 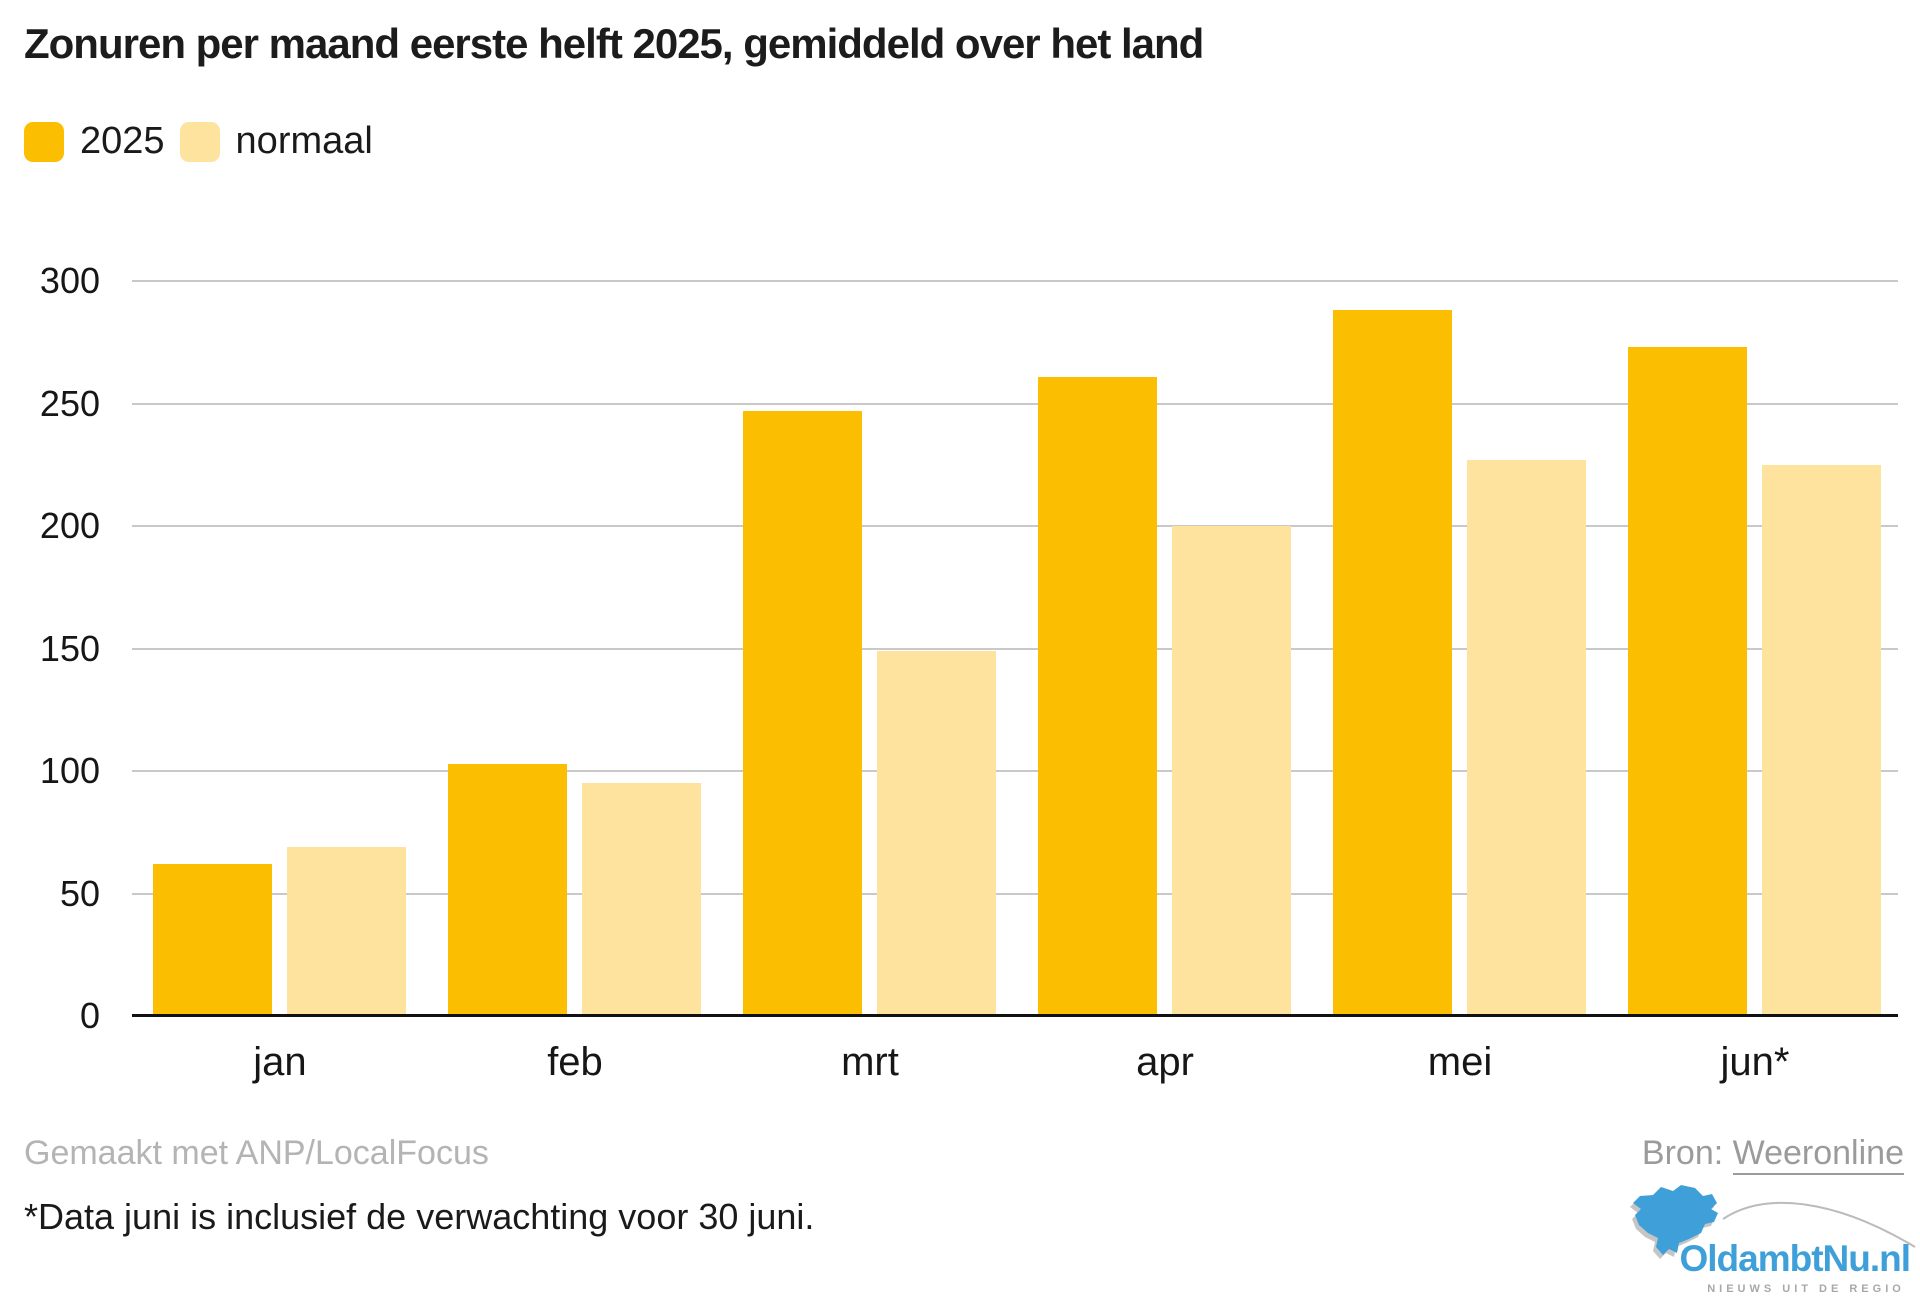 I want to click on x-axis-label-mei: mei, so click(x=1460, y=1062).